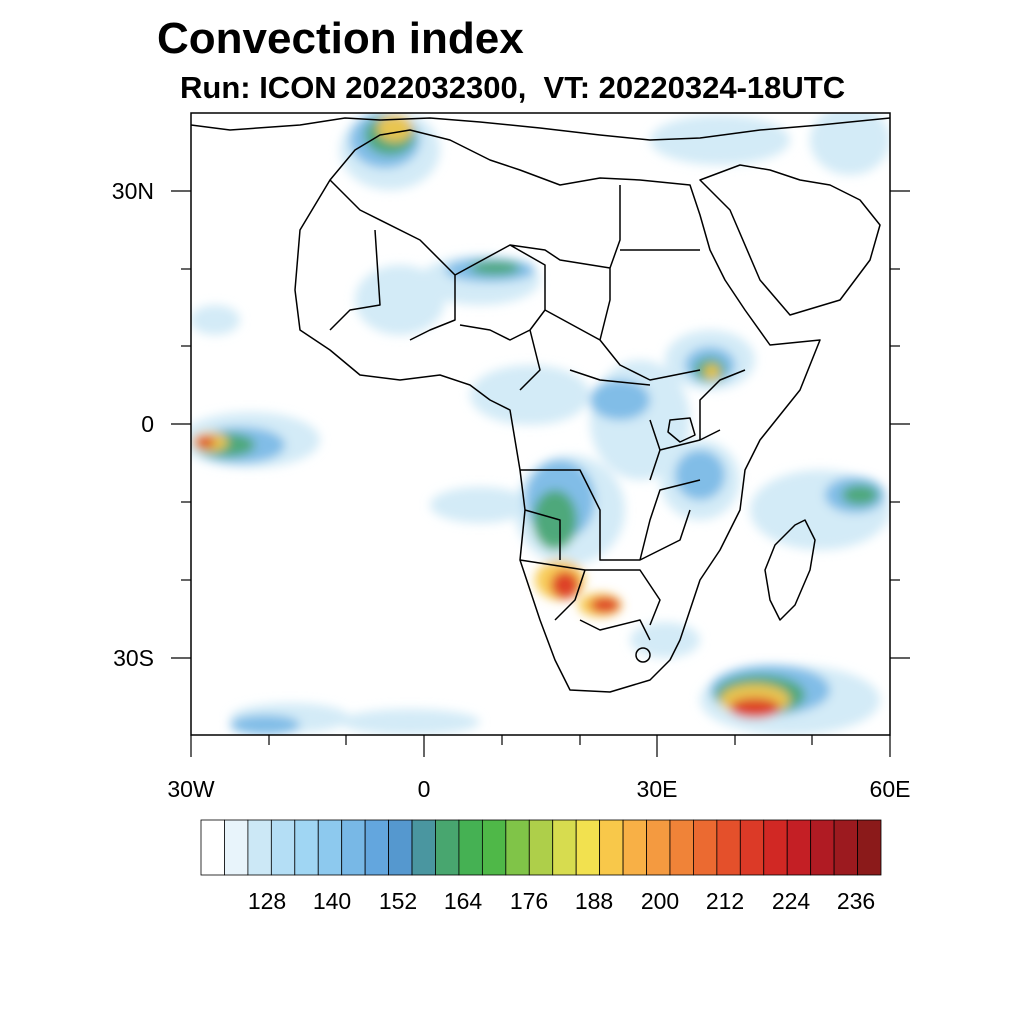 Image resolution: width=1024 pixels, height=1024 pixels. Describe the element at coordinates (657, 789) in the screenshot. I see `x-label-30e: 30E` at that location.